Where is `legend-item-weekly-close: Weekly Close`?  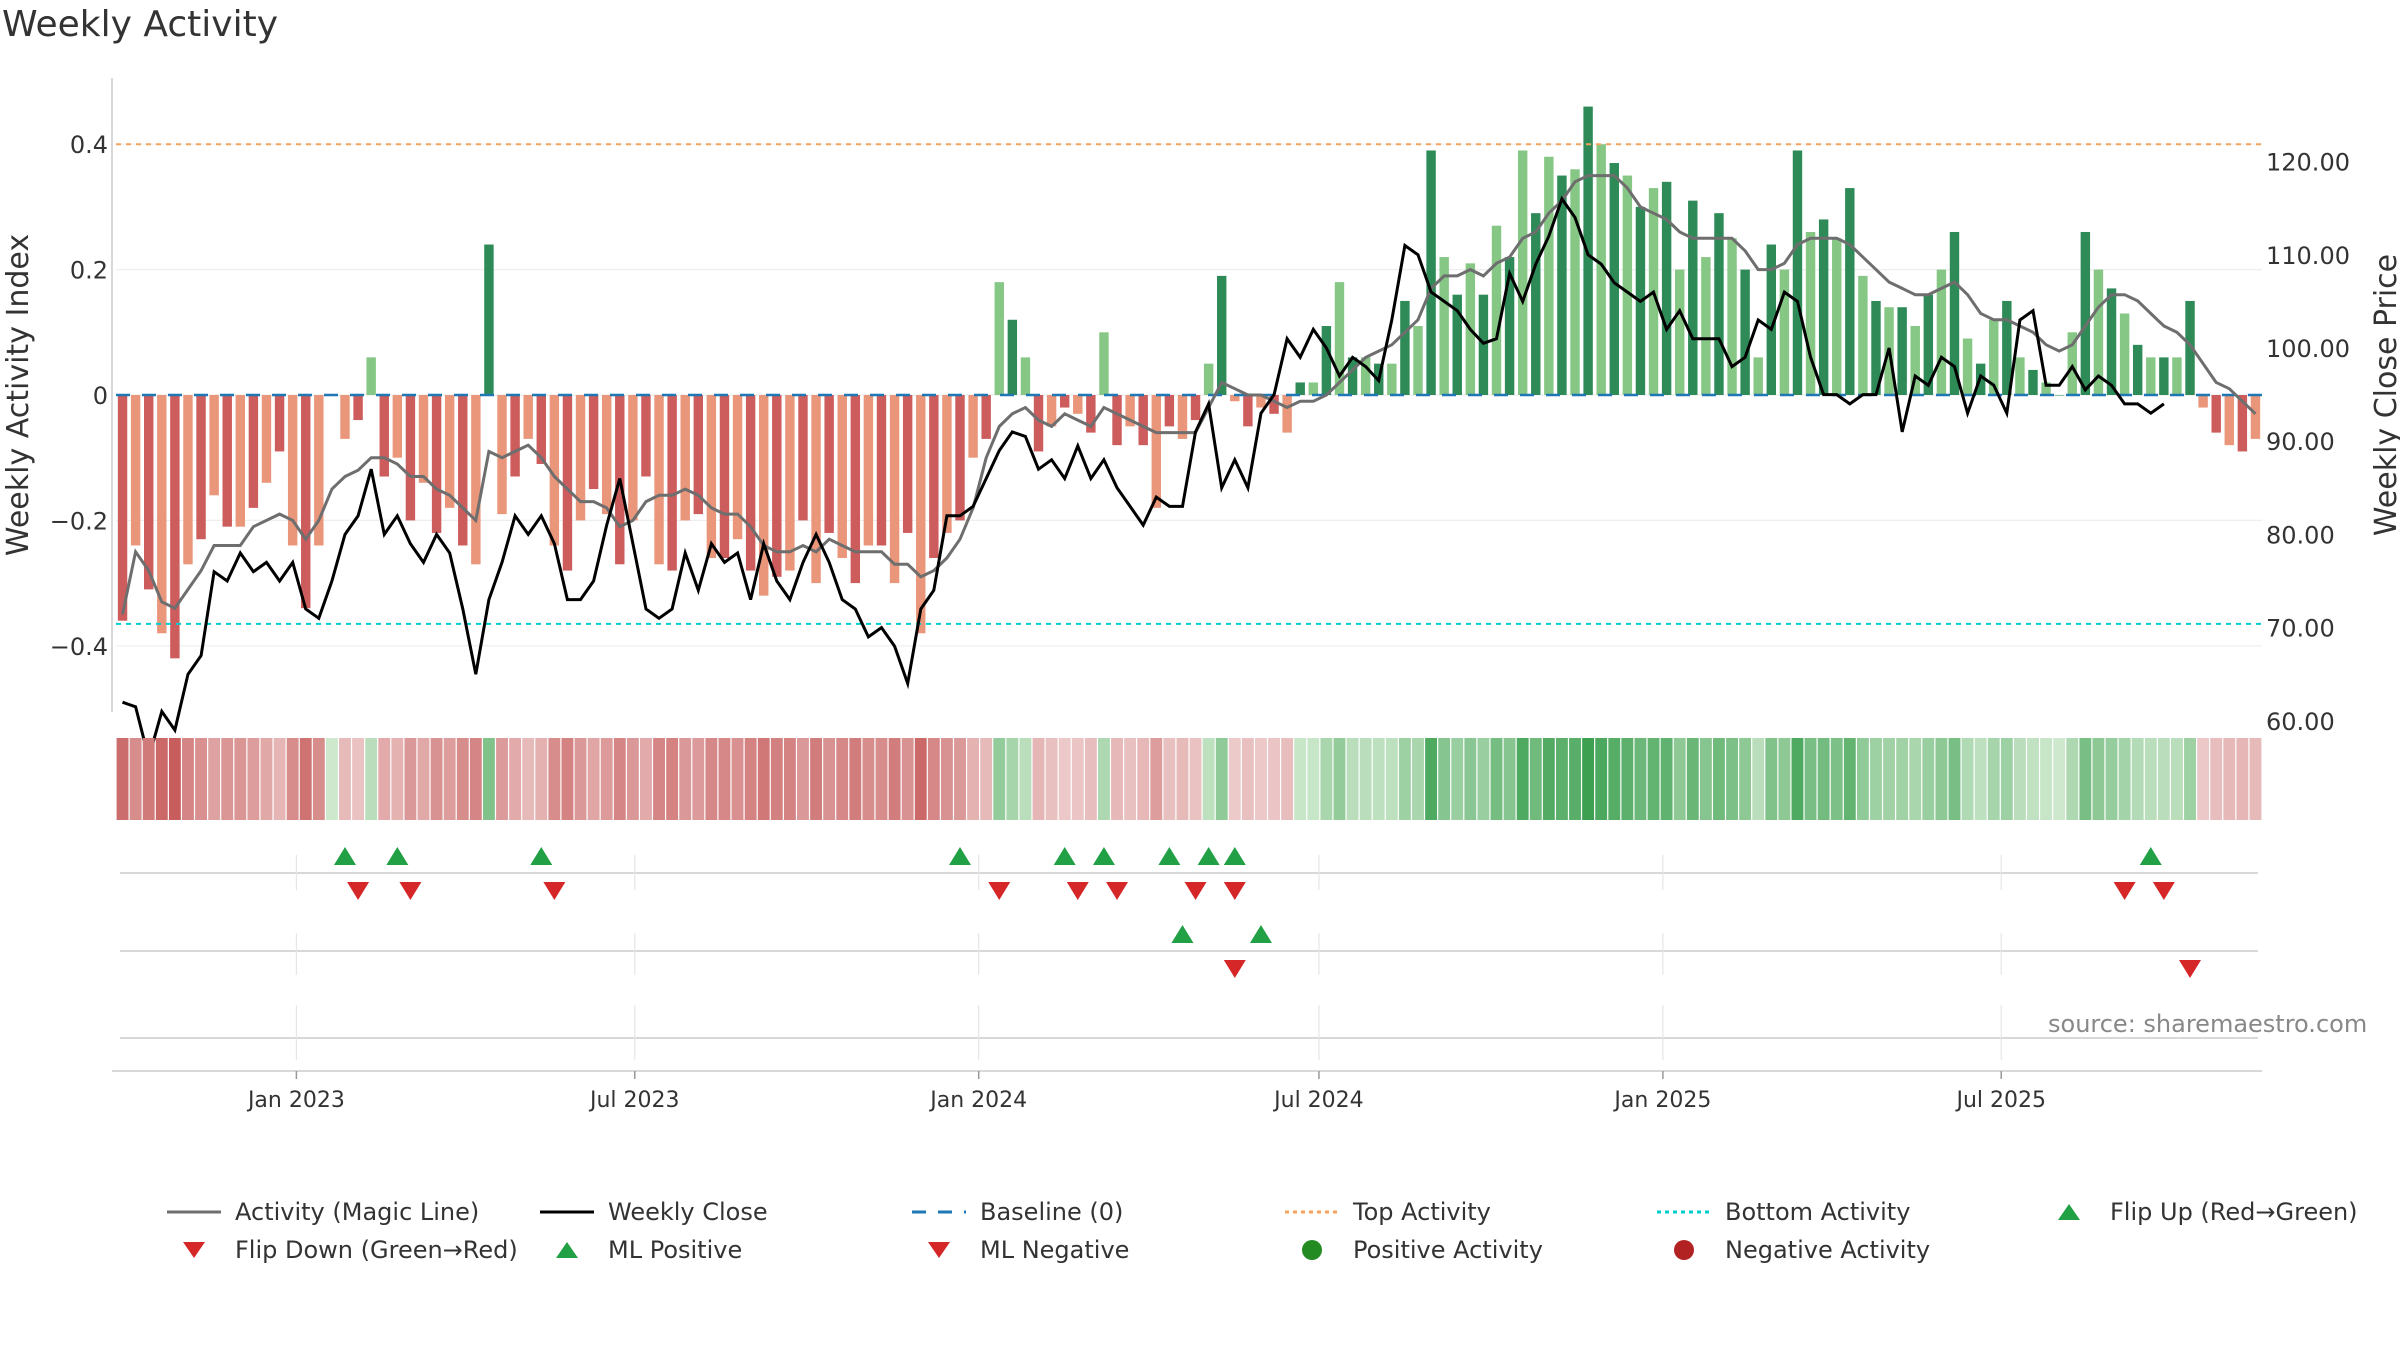
legend-item-weekly-close: Weekly Close is located at coordinates (653, 1212).